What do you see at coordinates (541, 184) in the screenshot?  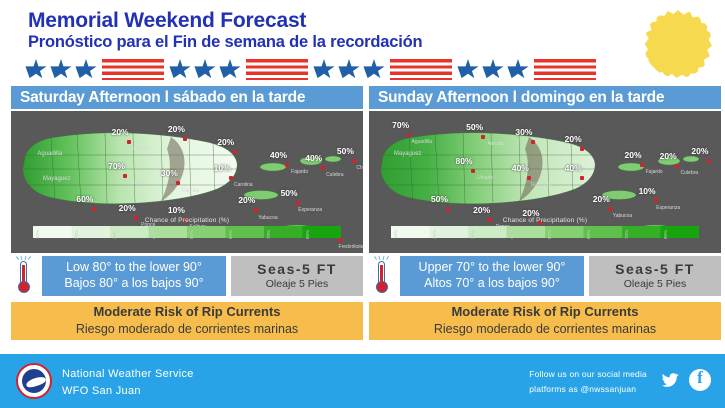 I see `city-name-label: Guayama` at bounding box center [541, 184].